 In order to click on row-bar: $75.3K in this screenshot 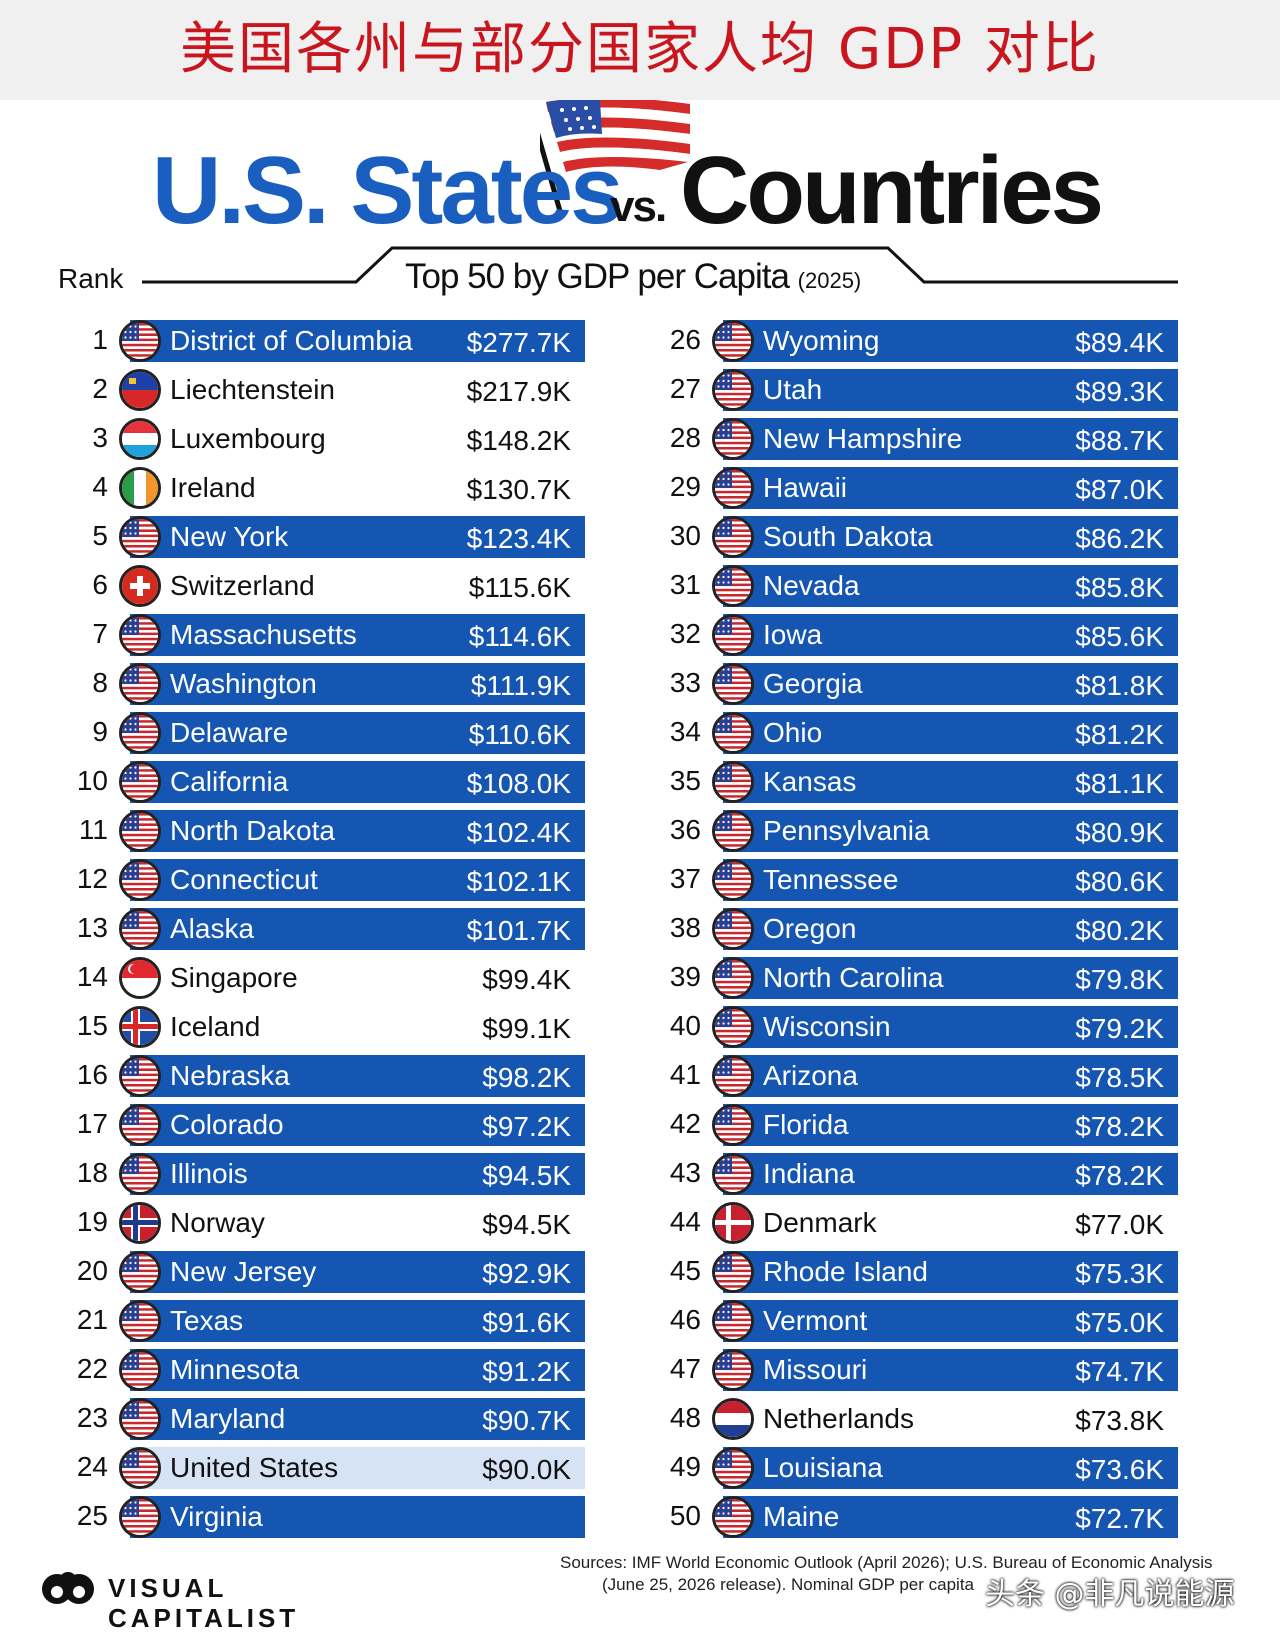, I will do `click(950, 1272)`.